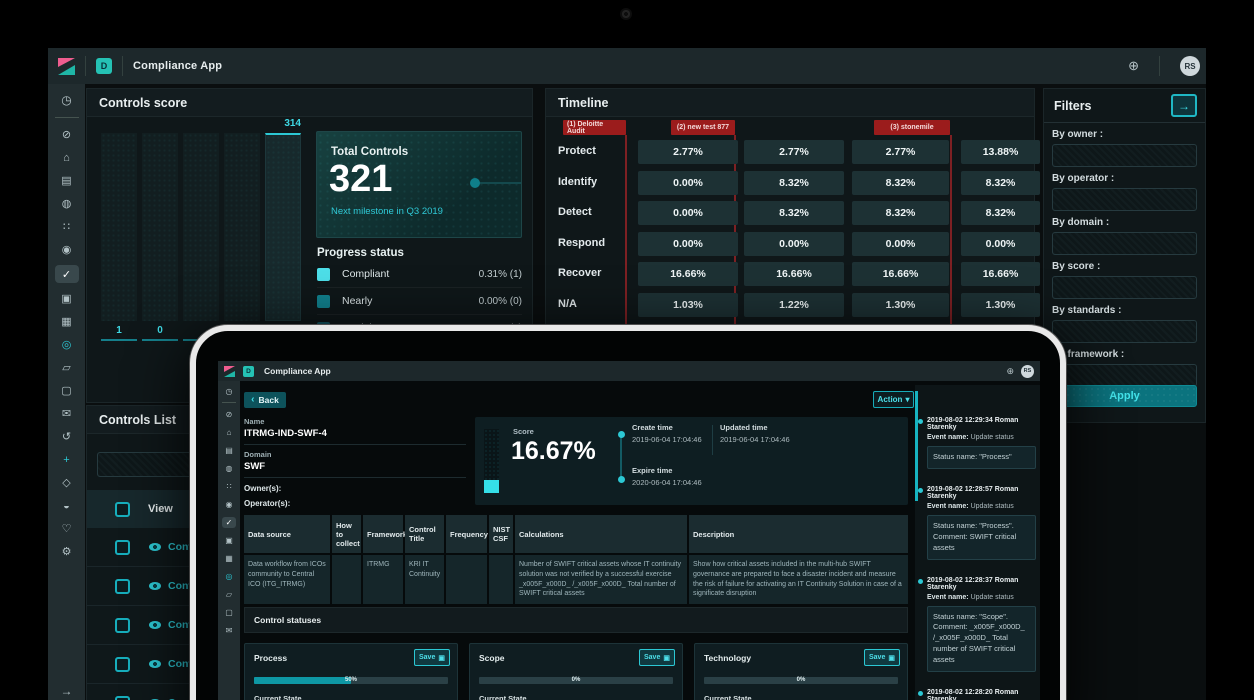  I want to click on gear-icon: ⚙, so click(66, 552).